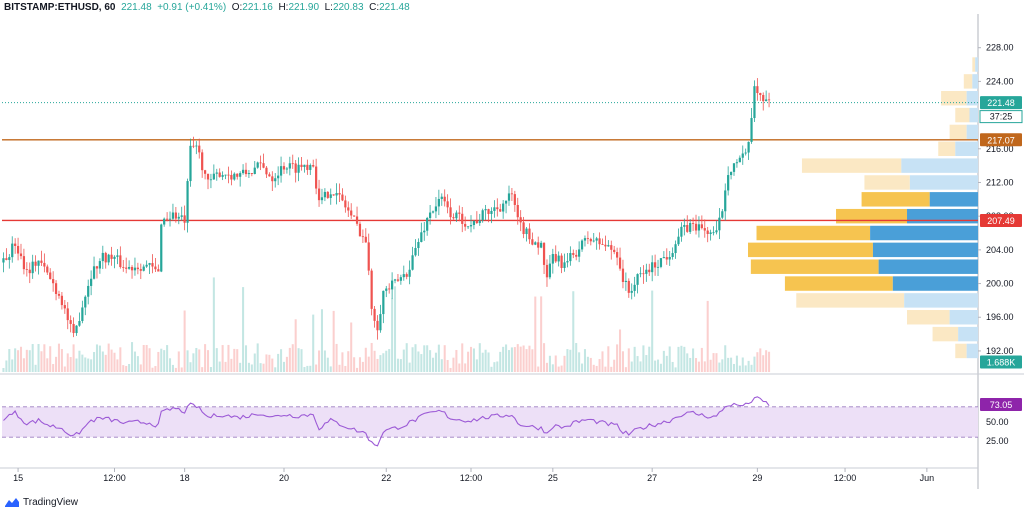  I want to click on current-price-badge-bg, so click(1001, 103).